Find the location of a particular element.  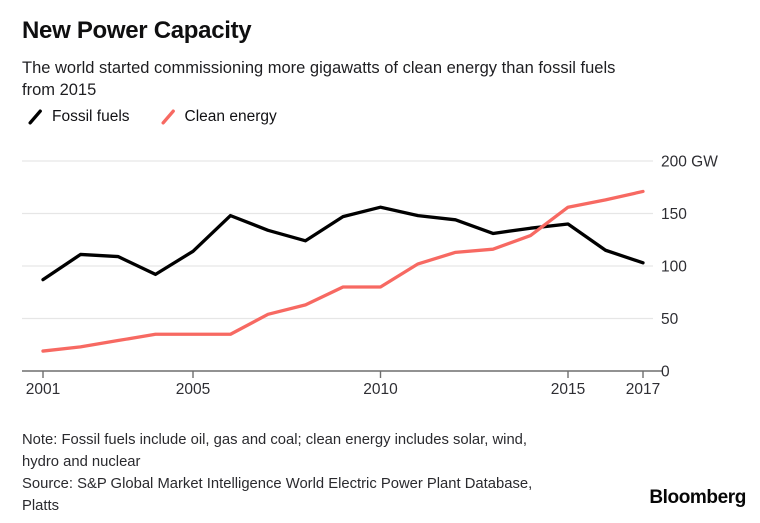

bloomberg-logo: Bloomberg is located at coordinates (697, 497).